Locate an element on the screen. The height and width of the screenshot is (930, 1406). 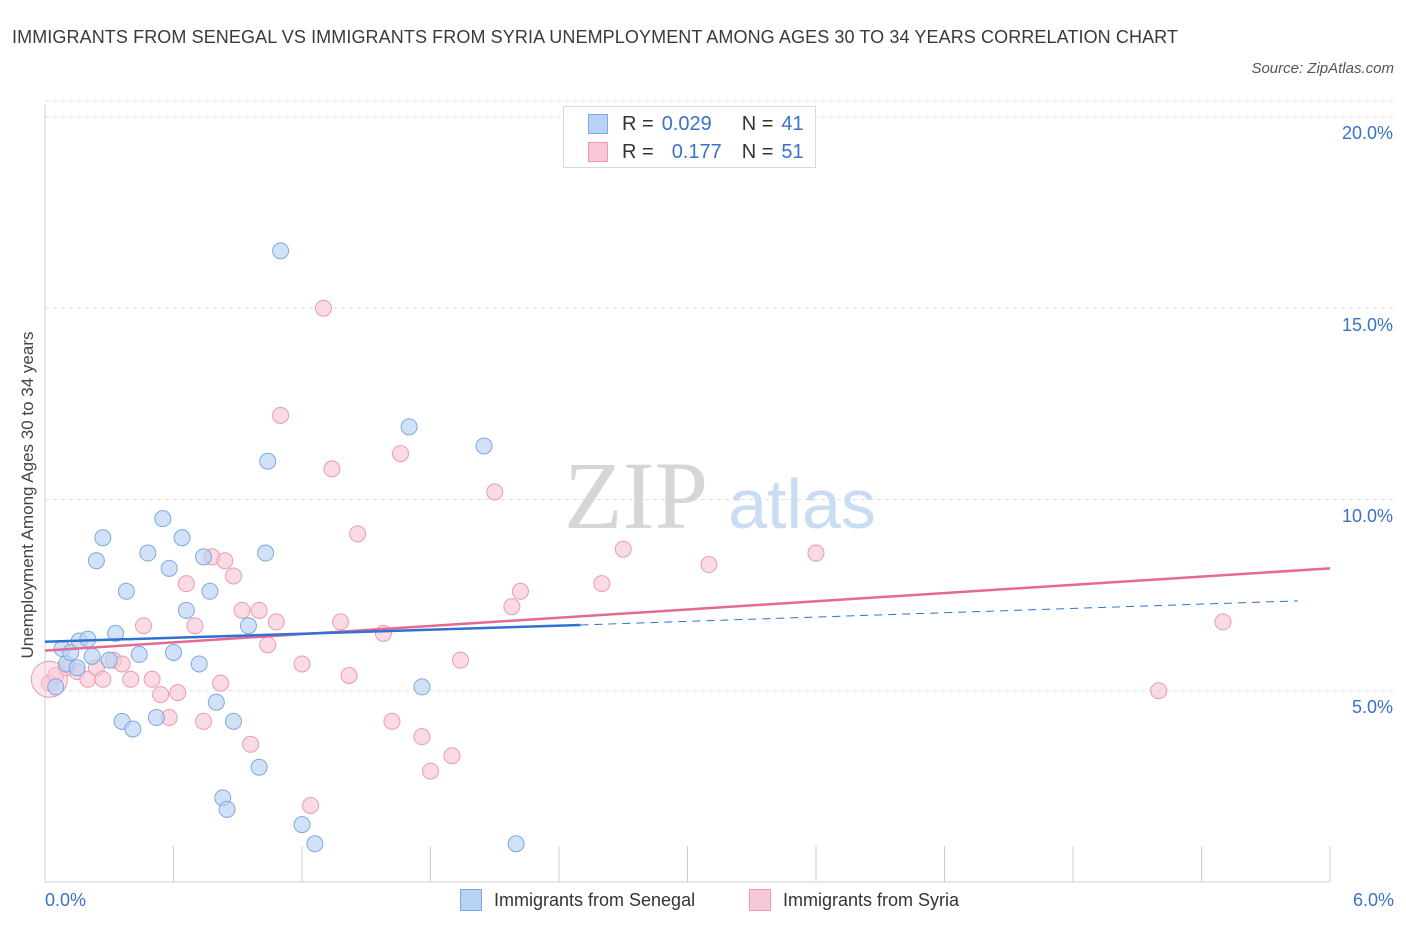
watermark-atlas: atlas is located at coordinates (802, 504).